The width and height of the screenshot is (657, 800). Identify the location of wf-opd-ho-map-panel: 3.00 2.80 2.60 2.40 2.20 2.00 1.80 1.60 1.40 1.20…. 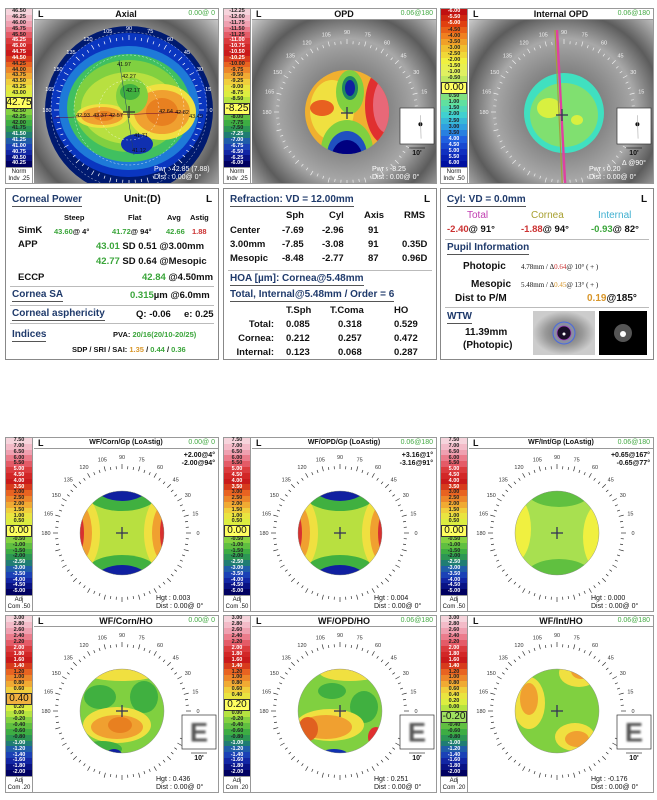
(330, 704).